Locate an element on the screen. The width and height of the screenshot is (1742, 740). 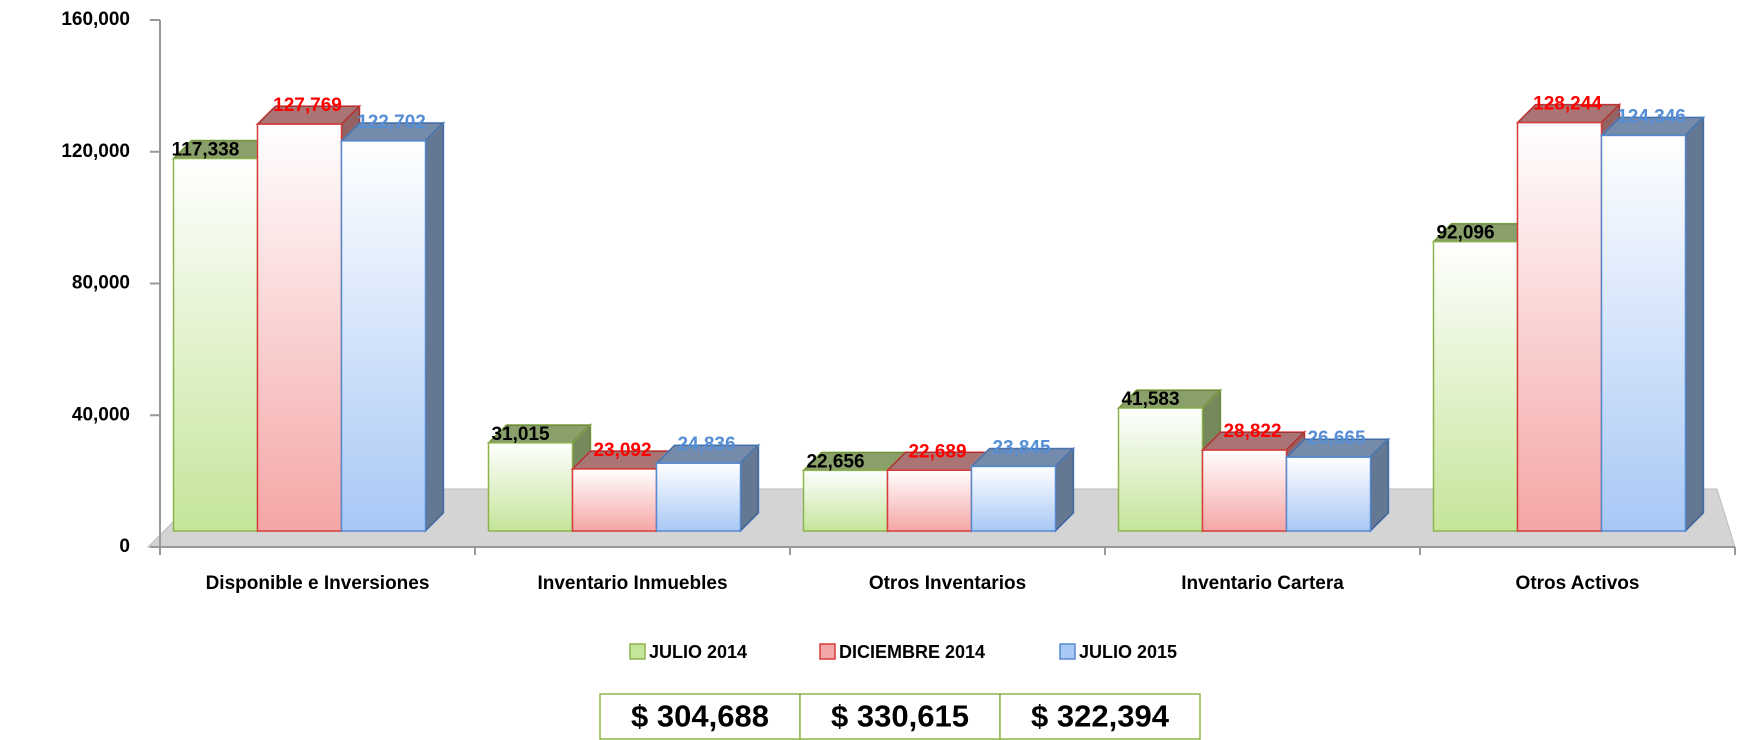
value-label: 23,845 is located at coordinates (1021, 447).